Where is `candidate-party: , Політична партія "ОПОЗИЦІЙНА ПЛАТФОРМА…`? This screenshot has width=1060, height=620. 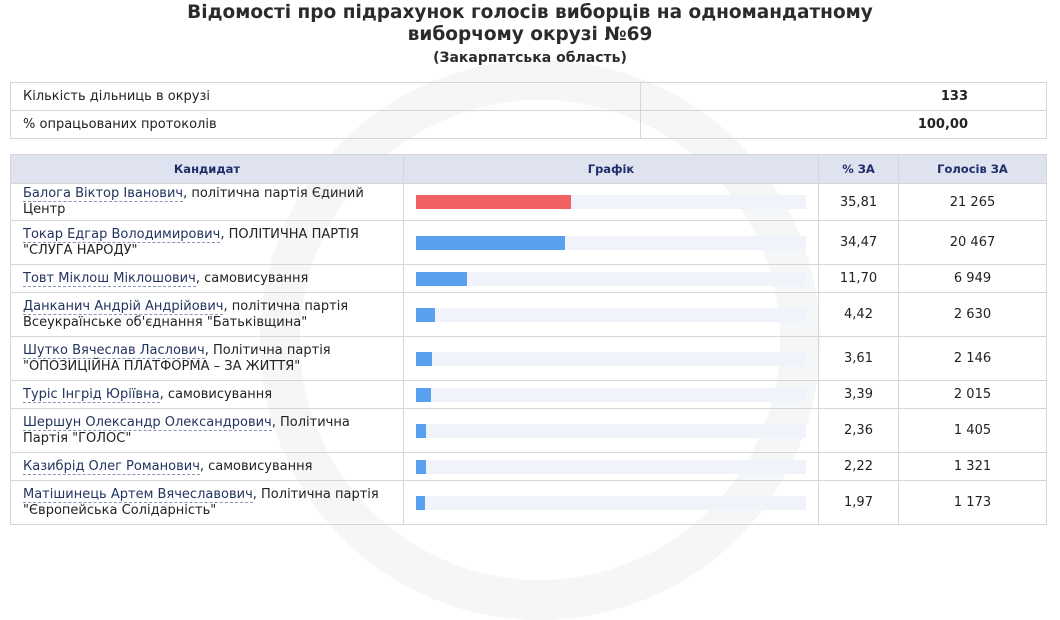
candidate-party: , Політична партія "ОПОЗИЦІЙНА ПЛАТФОРМА… is located at coordinates (177, 358).